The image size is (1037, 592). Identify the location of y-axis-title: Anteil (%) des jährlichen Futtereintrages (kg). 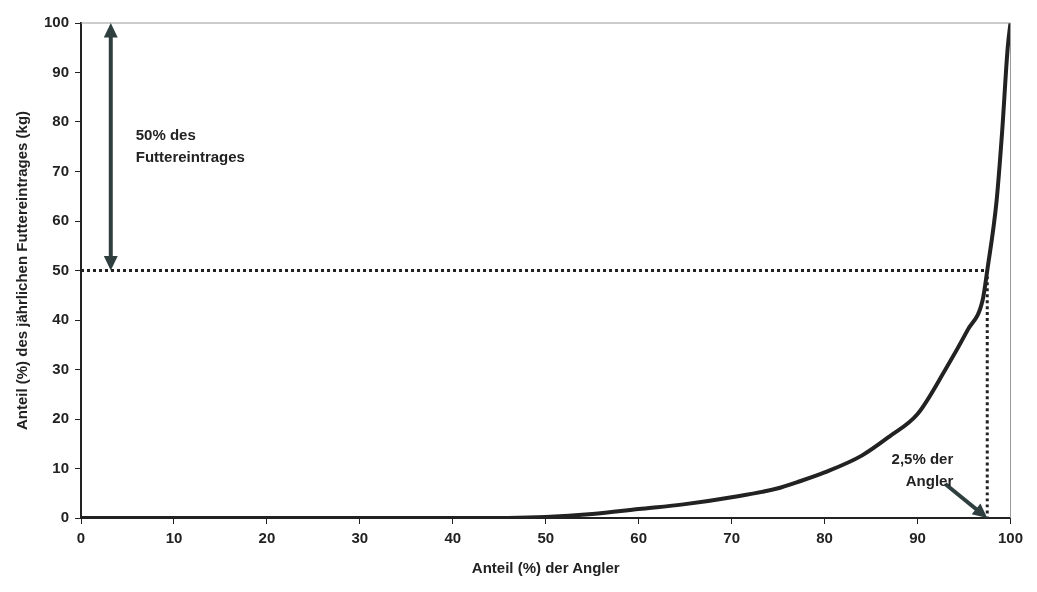
(22, 270).